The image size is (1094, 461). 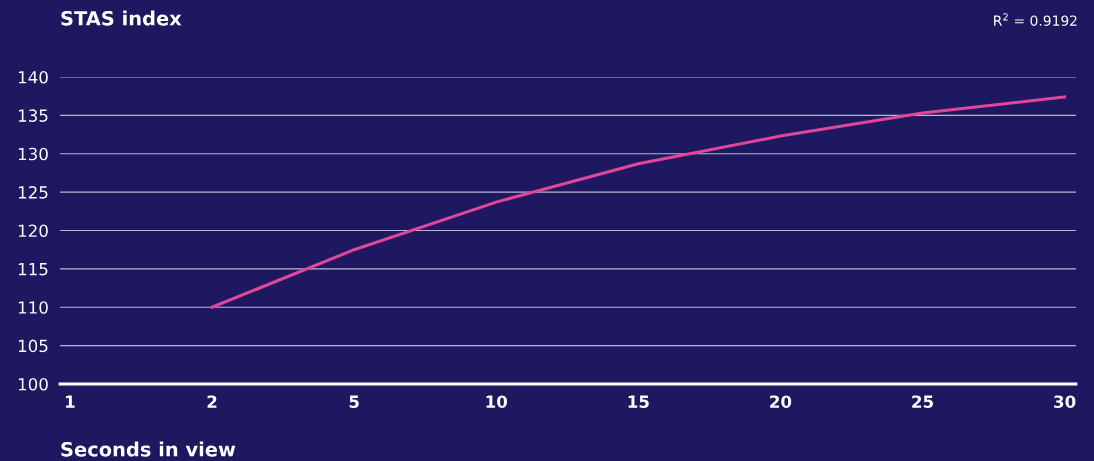 I want to click on y-tick-label: 135, so click(x=33, y=115).